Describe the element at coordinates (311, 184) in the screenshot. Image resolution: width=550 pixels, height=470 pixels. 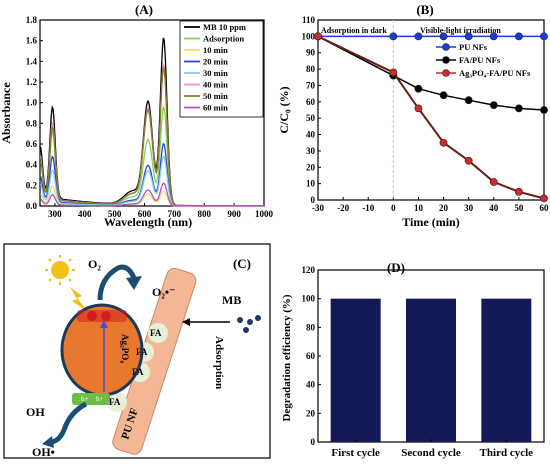
I see `y-tick-label: 10` at that location.